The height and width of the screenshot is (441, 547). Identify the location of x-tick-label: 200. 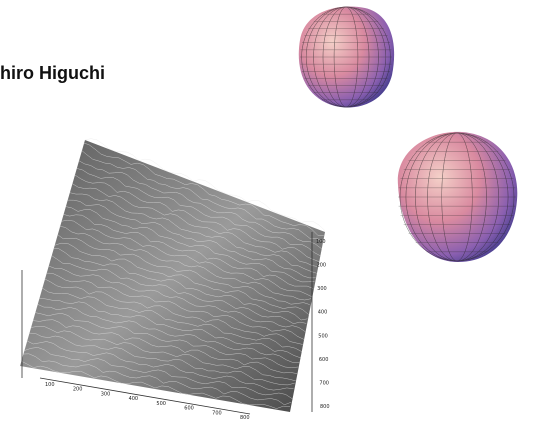
(78, 390).